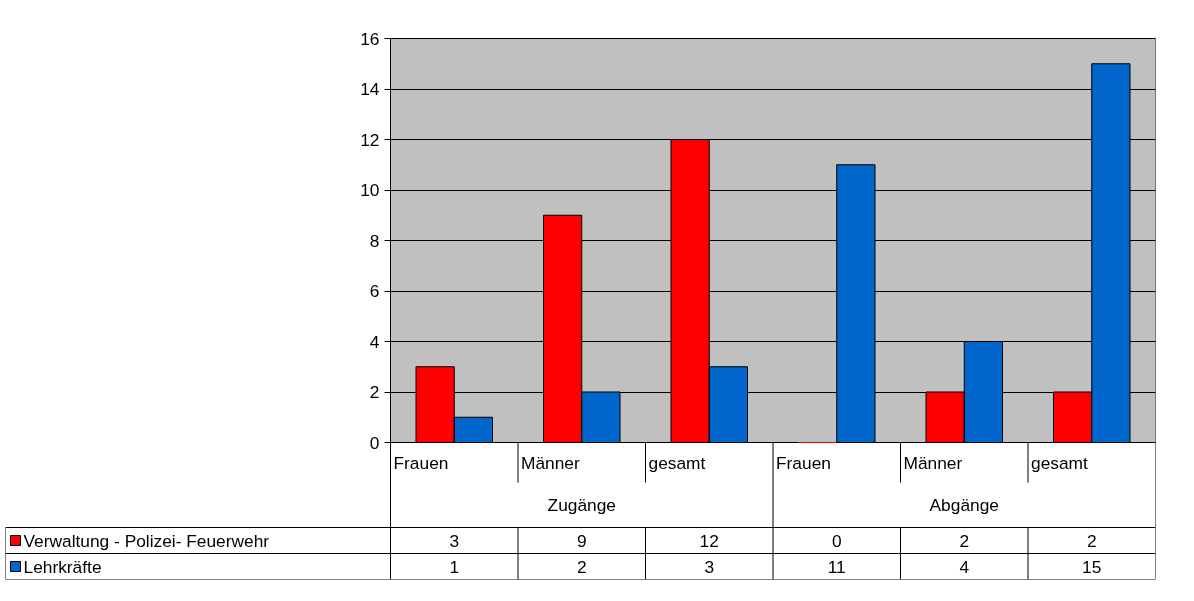  Describe the element at coordinates (146, 540) in the screenshot. I see `legend-label: Verwaltung - Polizei- Feuerwehr` at that location.